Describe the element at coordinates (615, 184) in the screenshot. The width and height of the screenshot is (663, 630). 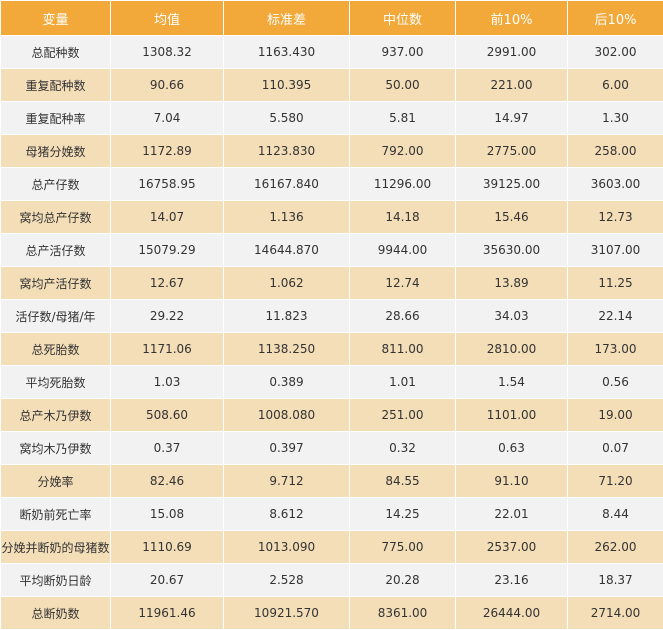
I see `cell-bottom-10: 3603.00` at that location.